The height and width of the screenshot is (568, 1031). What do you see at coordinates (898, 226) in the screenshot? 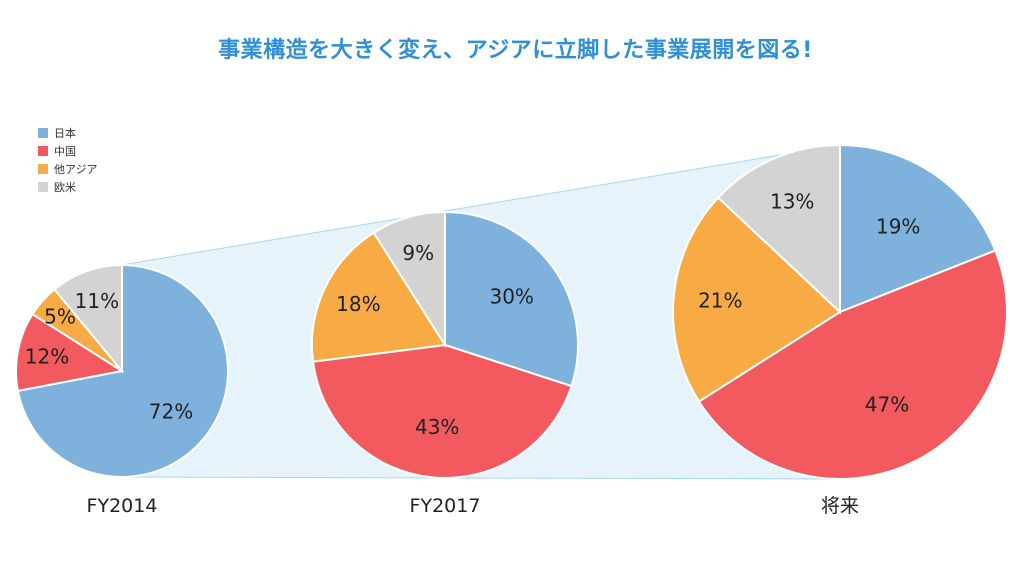
I see `slice-label-japan: 19%` at bounding box center [898, 226].